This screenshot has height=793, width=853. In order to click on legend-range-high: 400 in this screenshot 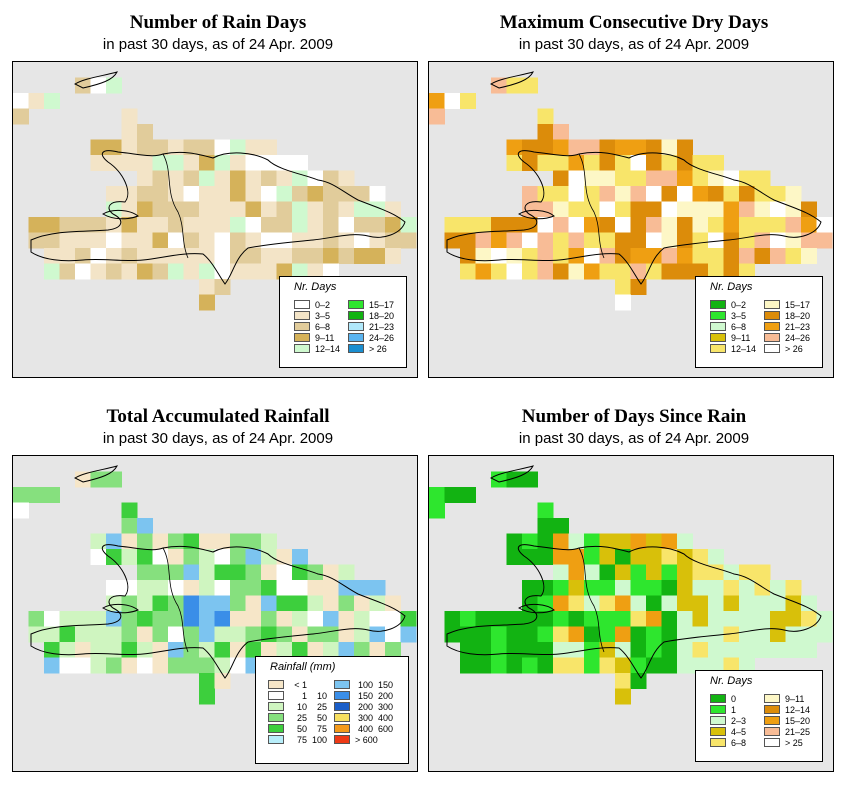, I will do `click(385, 717)`.